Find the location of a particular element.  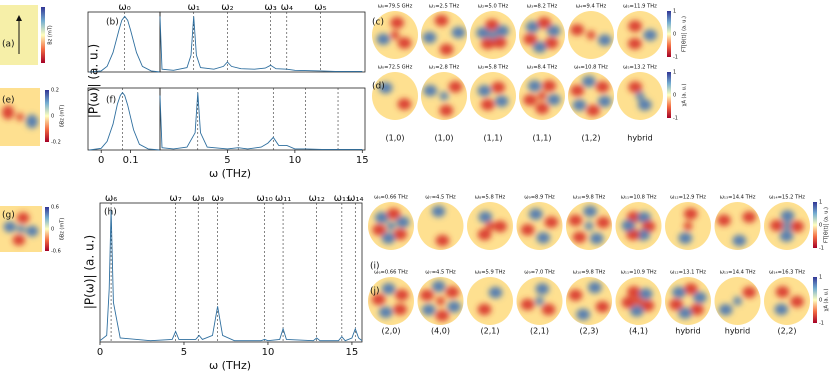

axes-frame is located at coordinates (231, 272).